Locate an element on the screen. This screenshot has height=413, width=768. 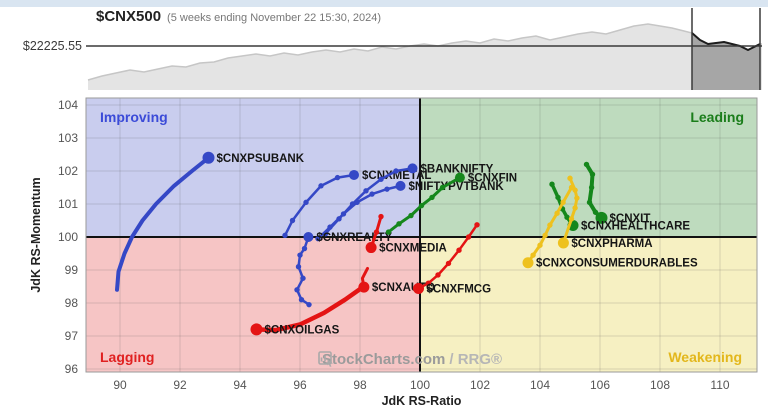
series-cnxhealthcare: $CNXHEALTHCARE is located at coordinates (619, 206).